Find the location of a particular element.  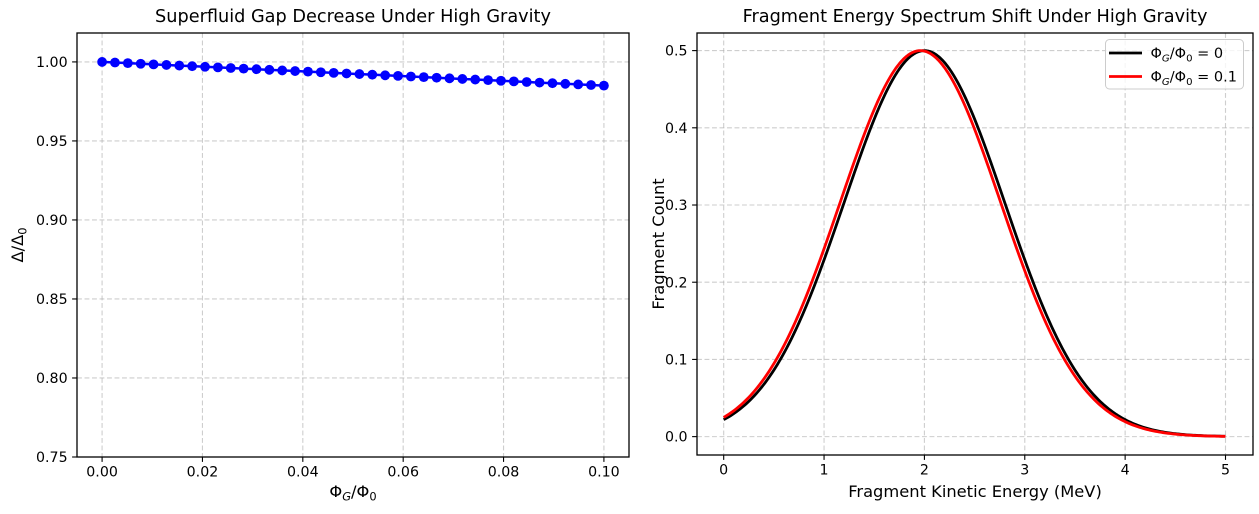

y-axis-label: Δ/Δ0 is located at coordinates (19, 244).